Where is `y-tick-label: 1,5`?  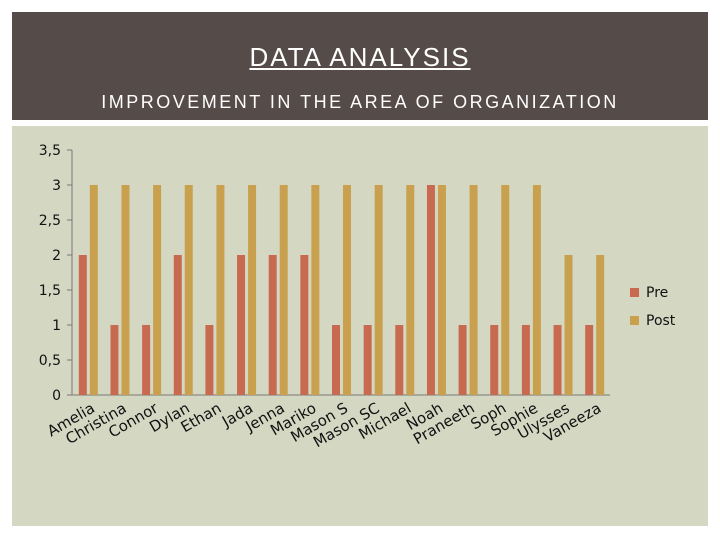 y-tick-label: 1,5 is located at coordinates (50, 291).